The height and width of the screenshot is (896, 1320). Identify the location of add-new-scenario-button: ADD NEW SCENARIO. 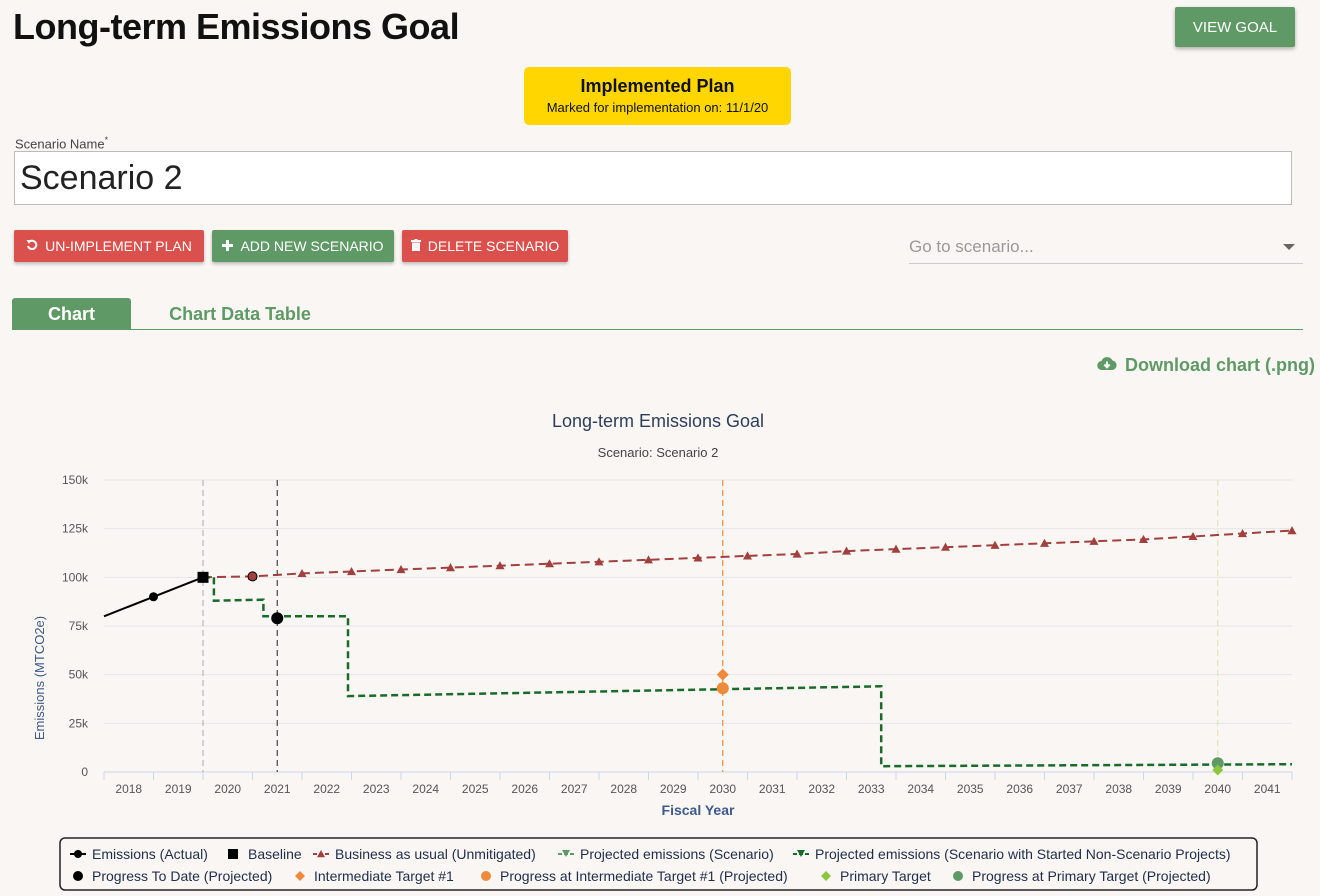
(303, 246).